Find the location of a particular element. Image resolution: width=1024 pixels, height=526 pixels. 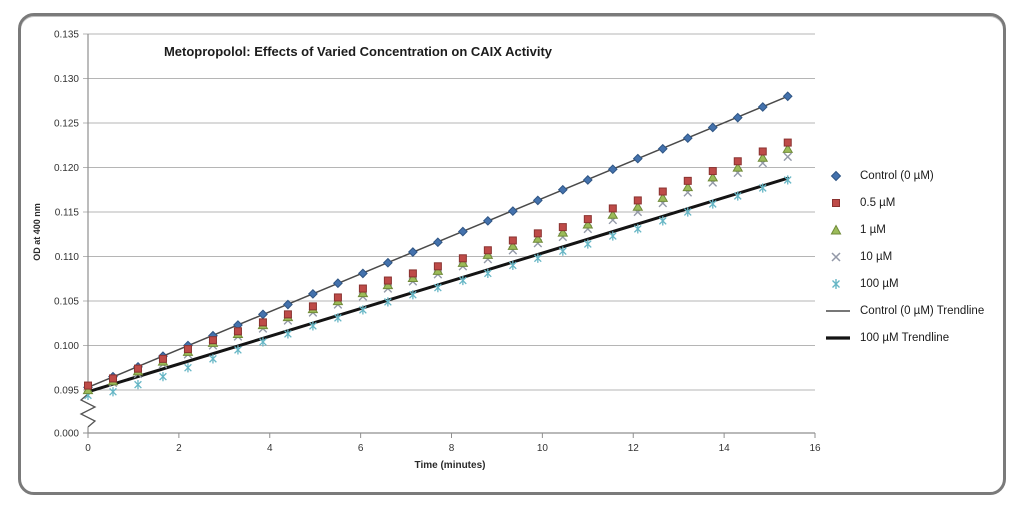

x-tick-label: 14 is located at coordinates (725, 448).